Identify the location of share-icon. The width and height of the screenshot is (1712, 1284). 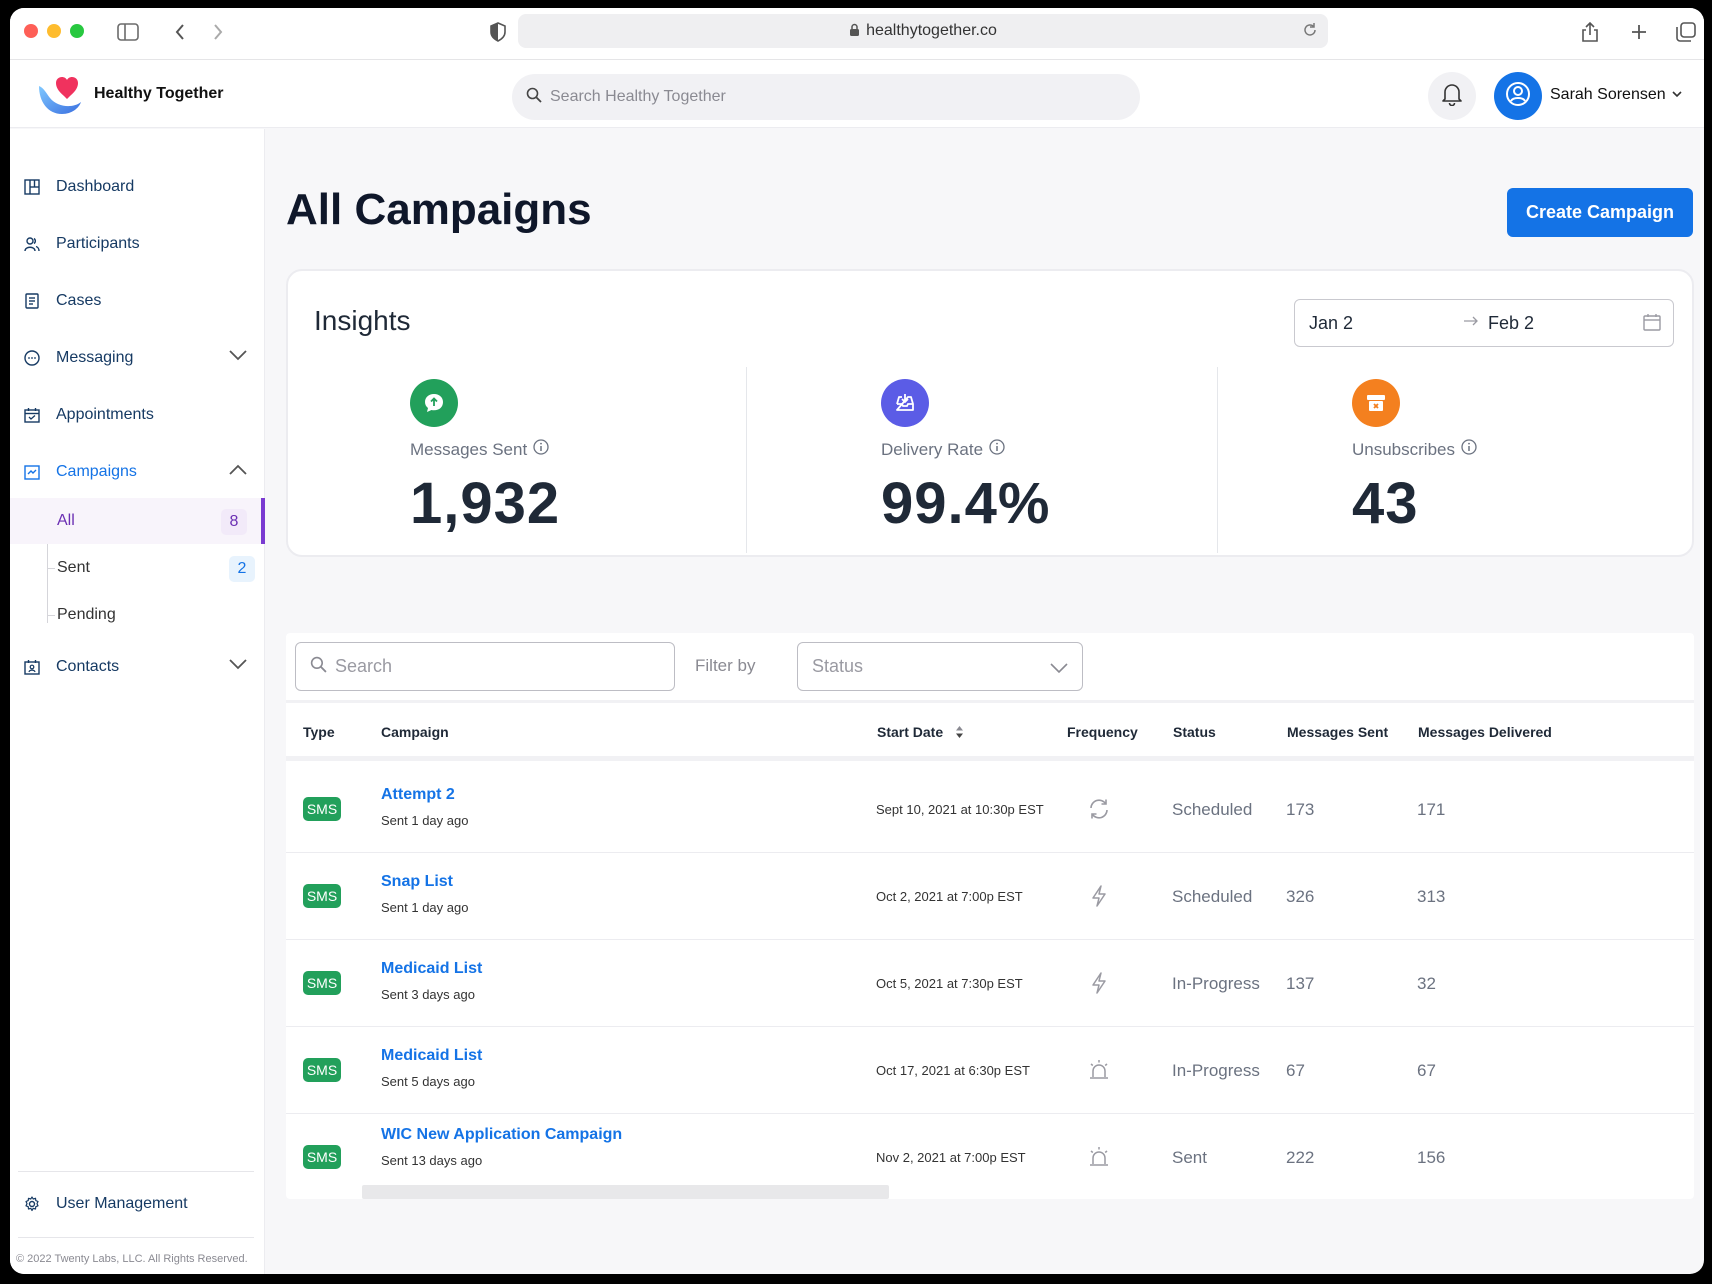
(1590, 32).